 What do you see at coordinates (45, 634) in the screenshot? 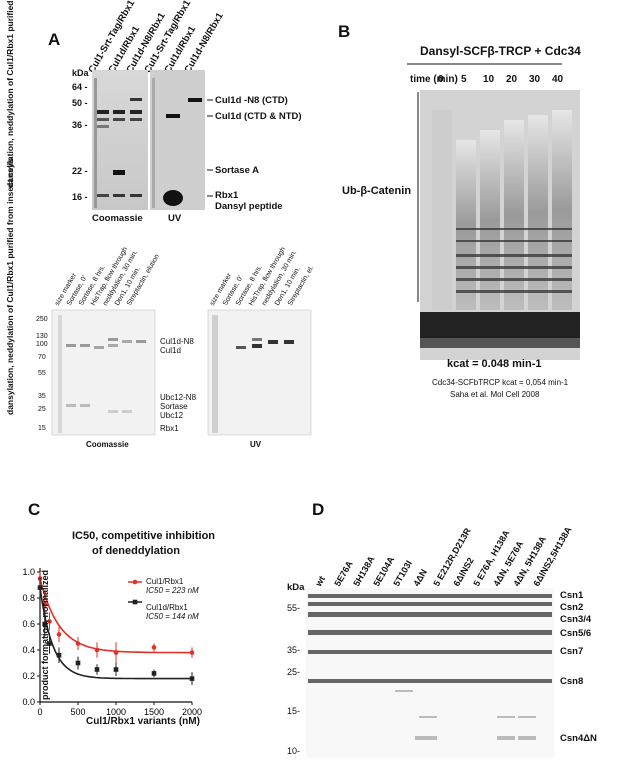
I see `y-axis-label: product formation, normalized` at bounding box center [45, 634].